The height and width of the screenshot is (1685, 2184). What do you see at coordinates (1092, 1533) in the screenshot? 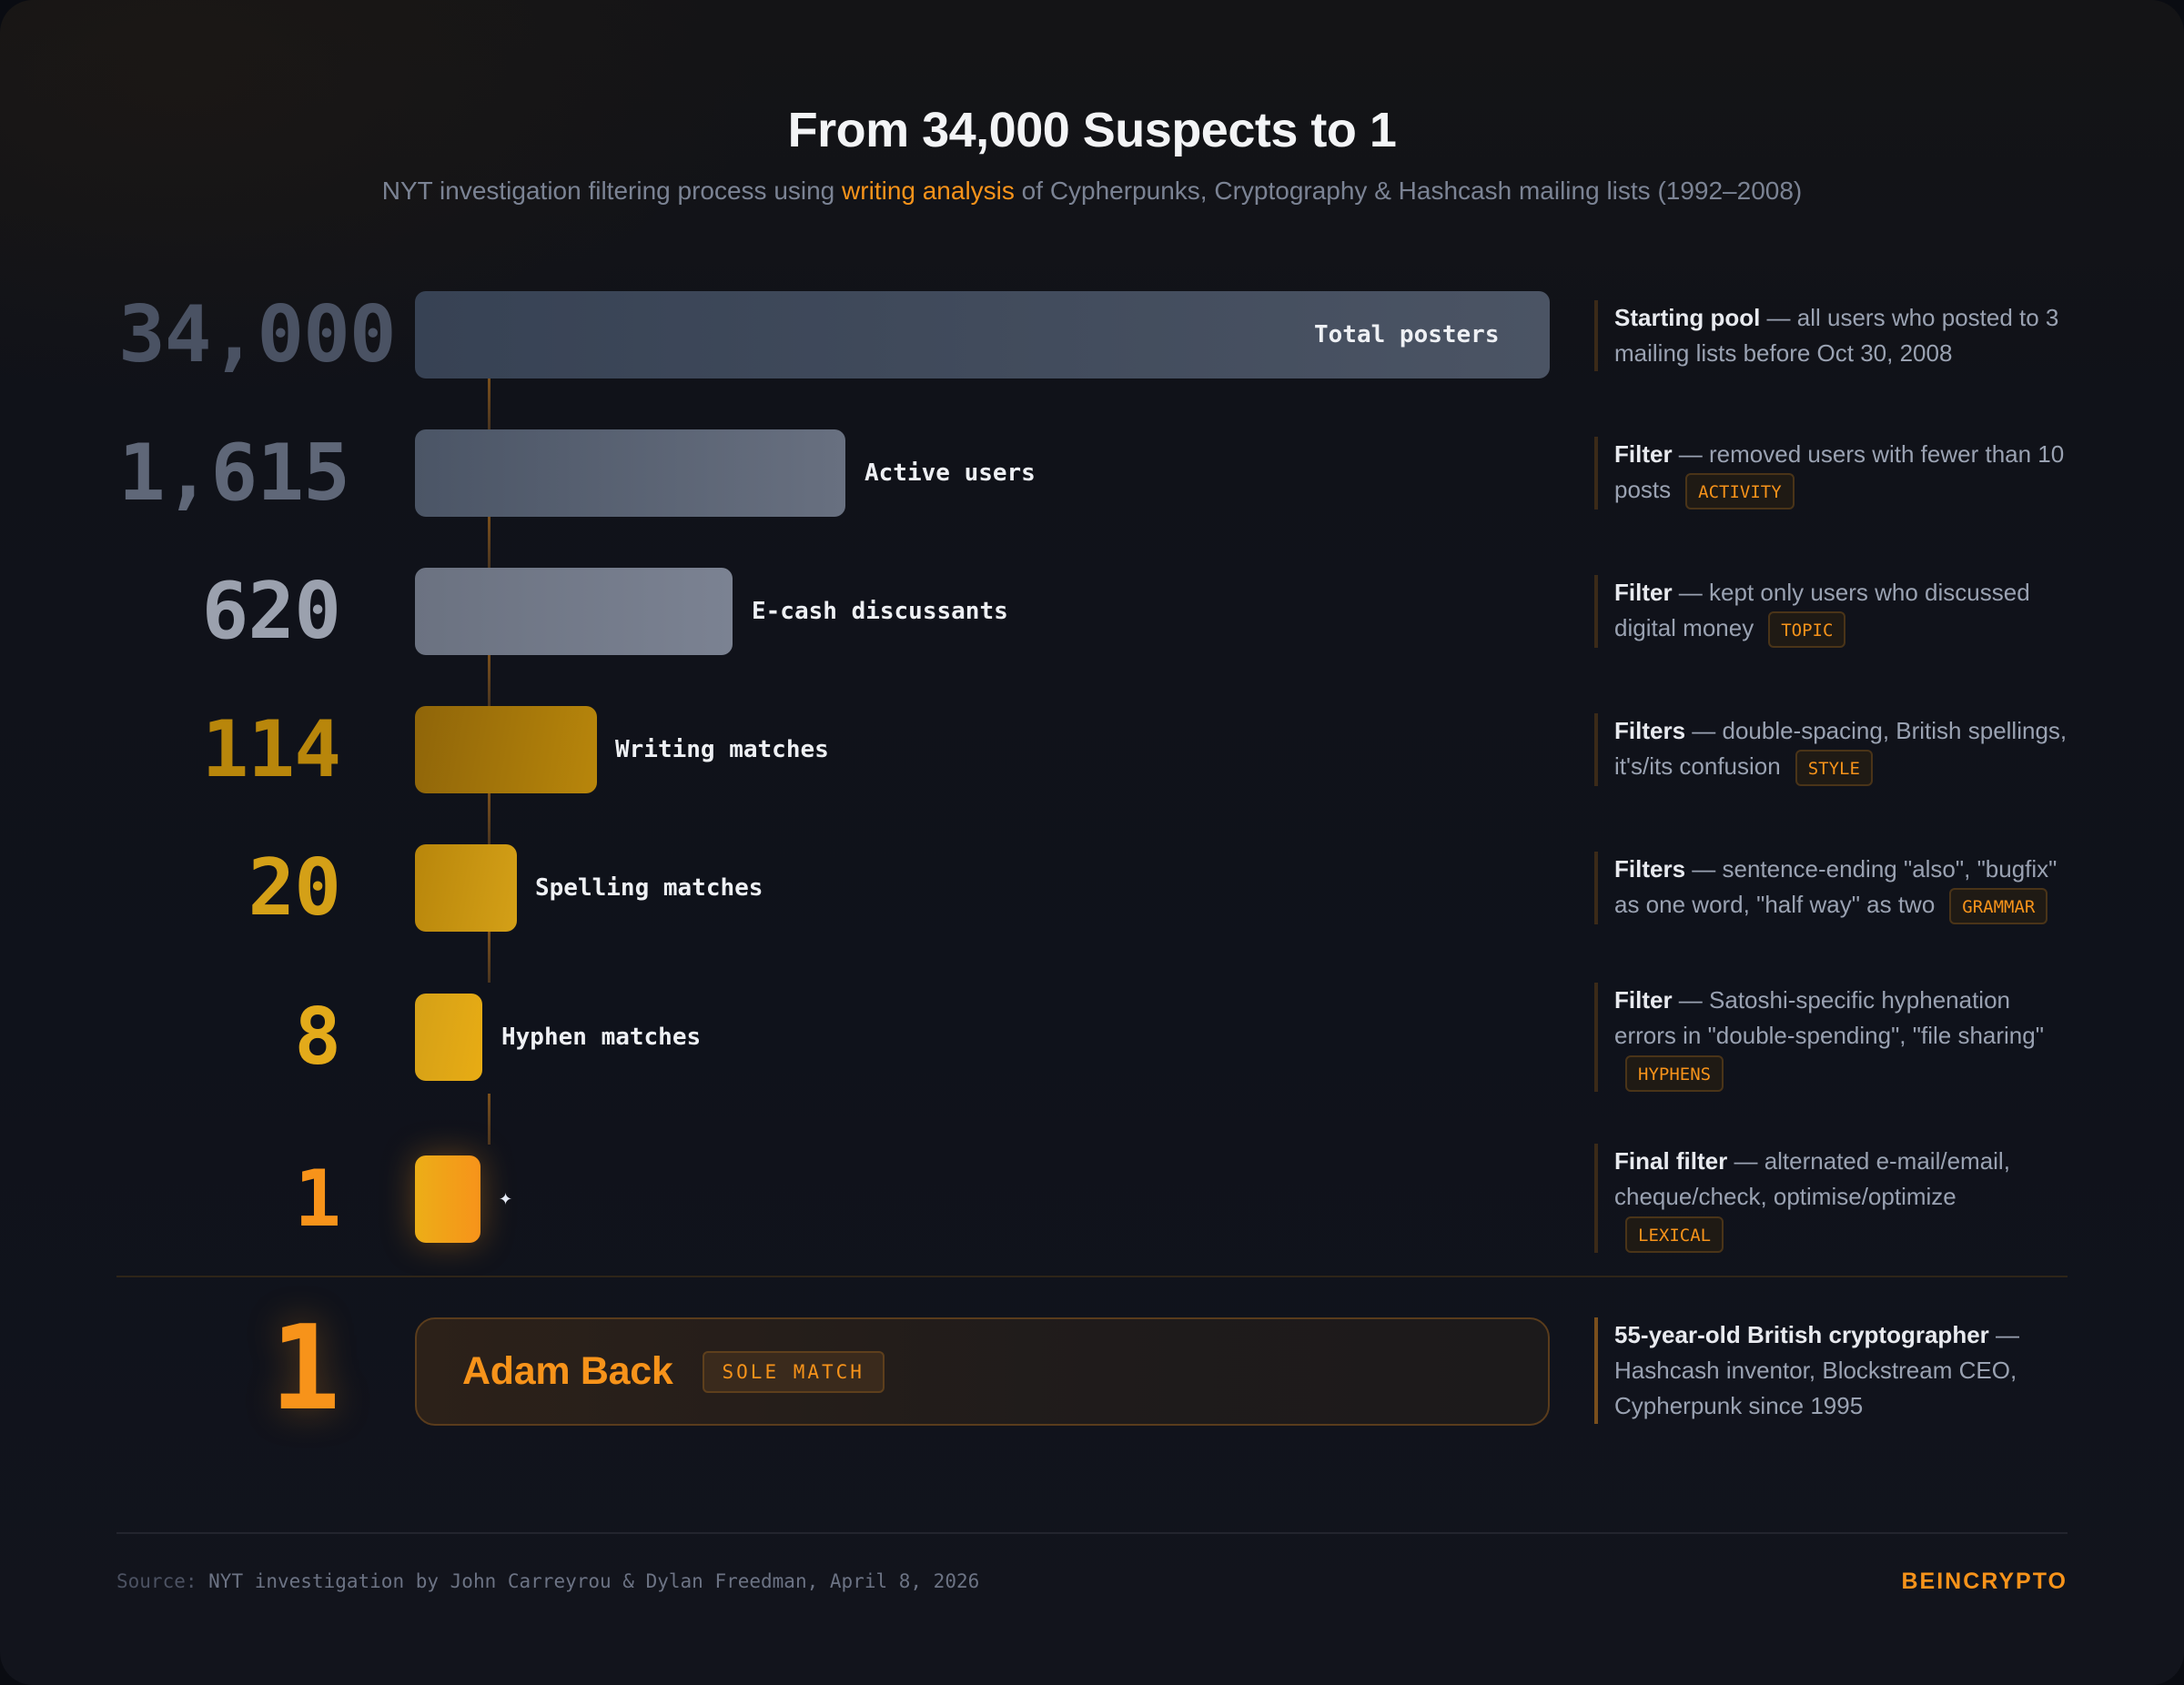
I see `footer-divider` at bounding box center [1092, 1533].